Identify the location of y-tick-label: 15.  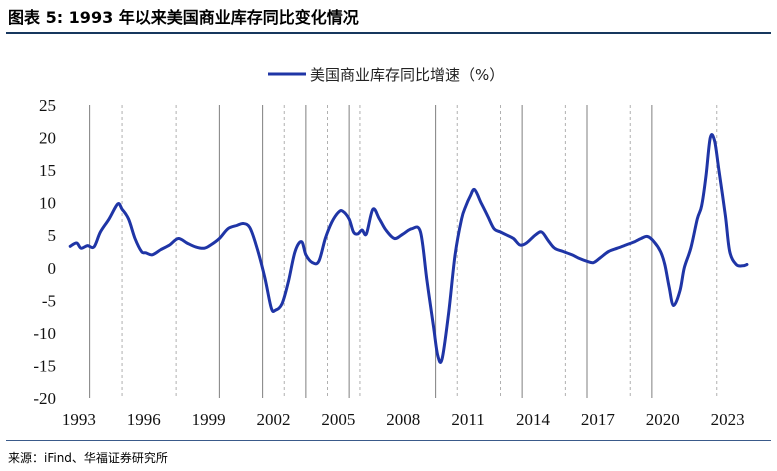
(47, 170).